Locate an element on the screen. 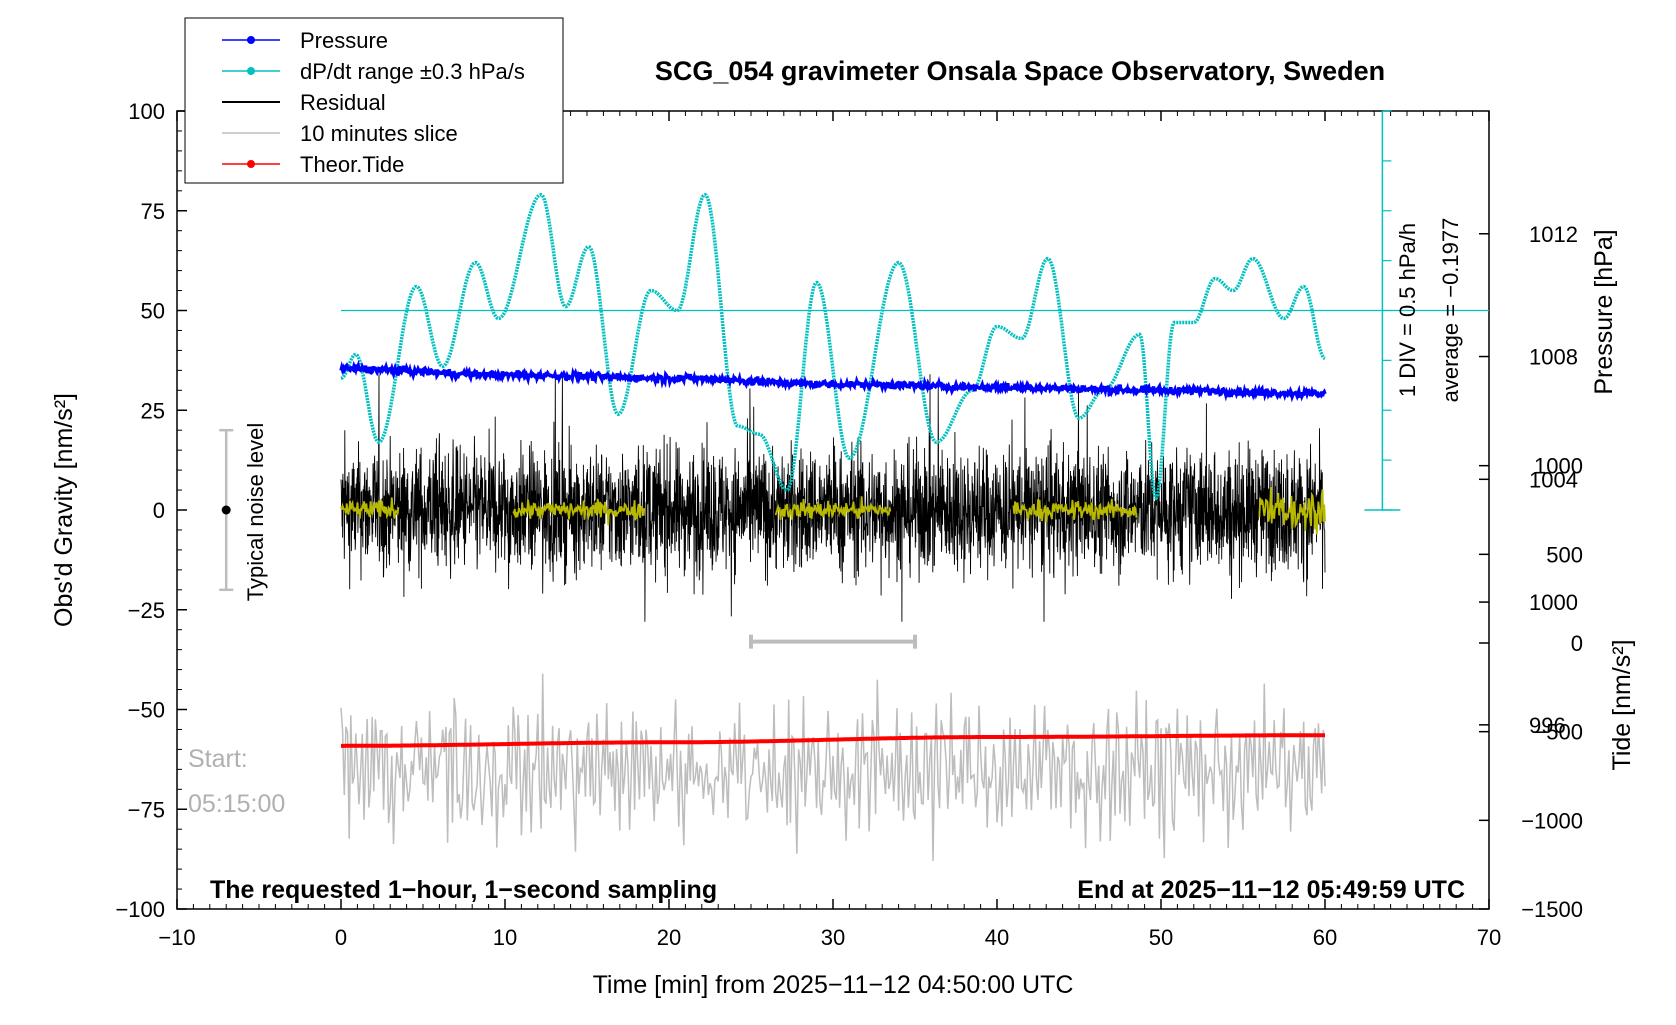 The image size is (1676, 1025). pressure-series is located at coordinates (833, 381).